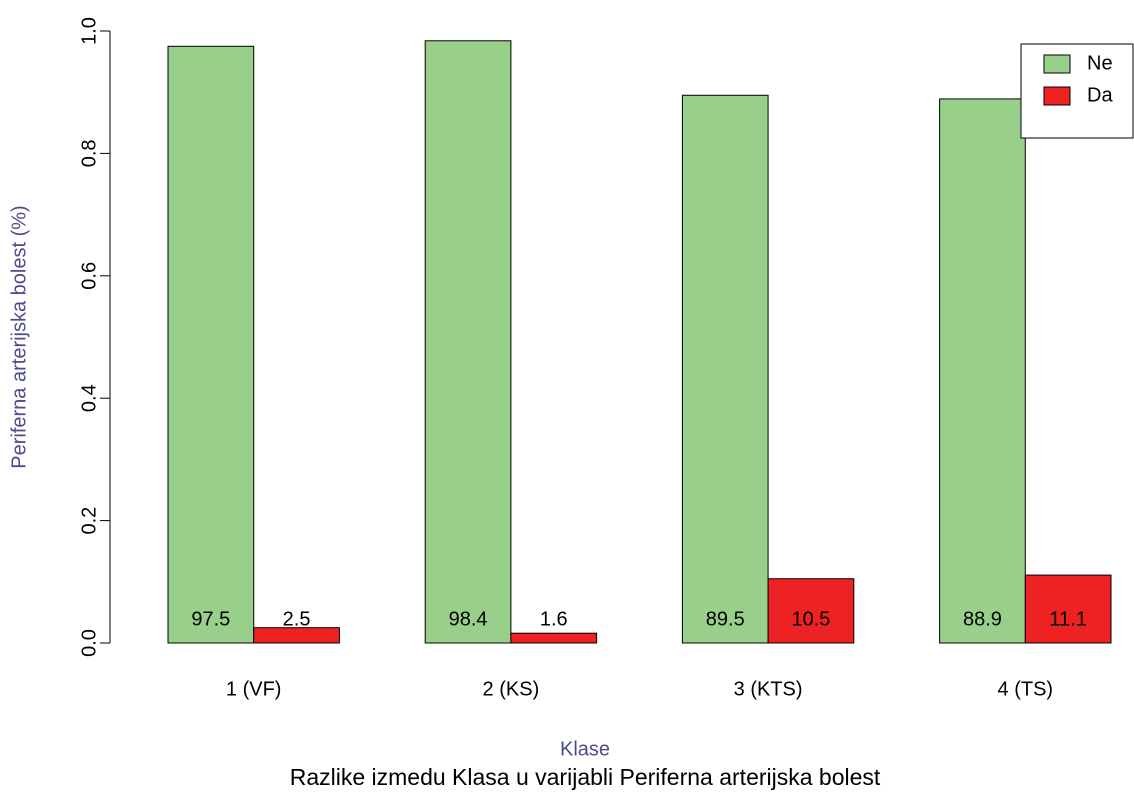  I want to click on value-label: 1.6, so click(554, 619).